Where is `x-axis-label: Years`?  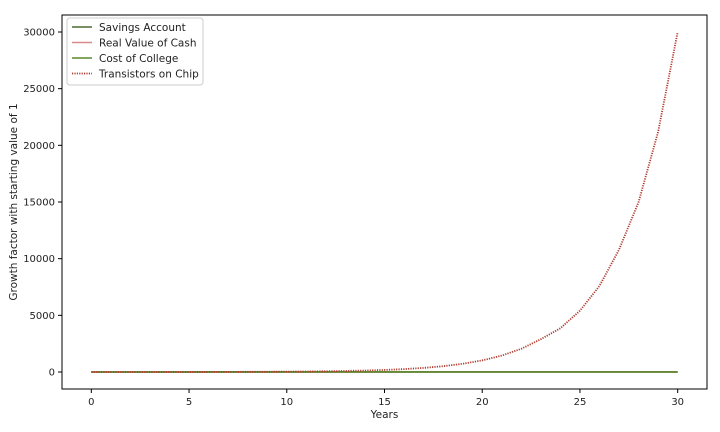 x-axis-label: Years is located at coordinates (384, 415).